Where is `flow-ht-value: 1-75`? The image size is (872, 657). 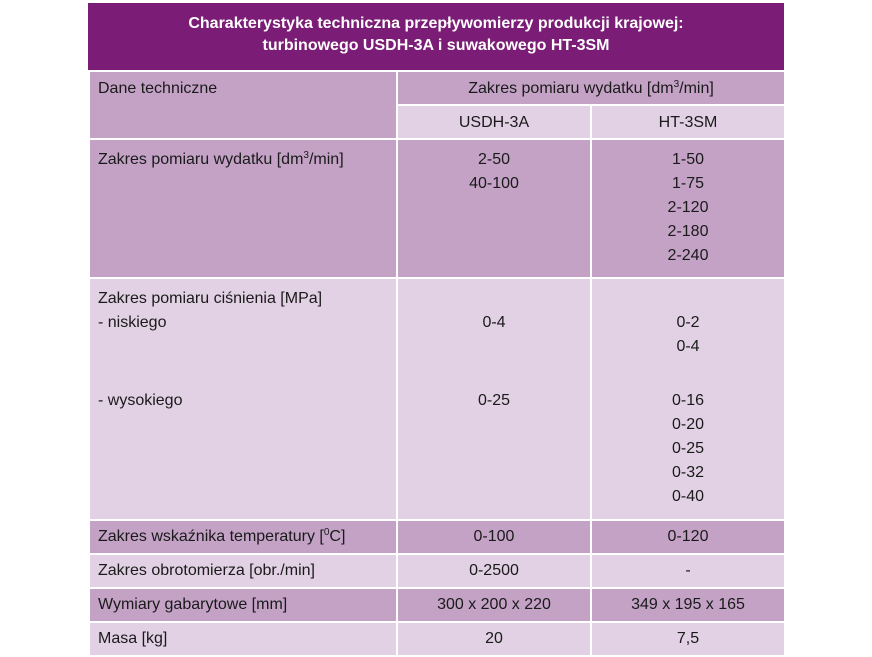 flow-ht-value: 1-75 is located at coordinates (688, 183).